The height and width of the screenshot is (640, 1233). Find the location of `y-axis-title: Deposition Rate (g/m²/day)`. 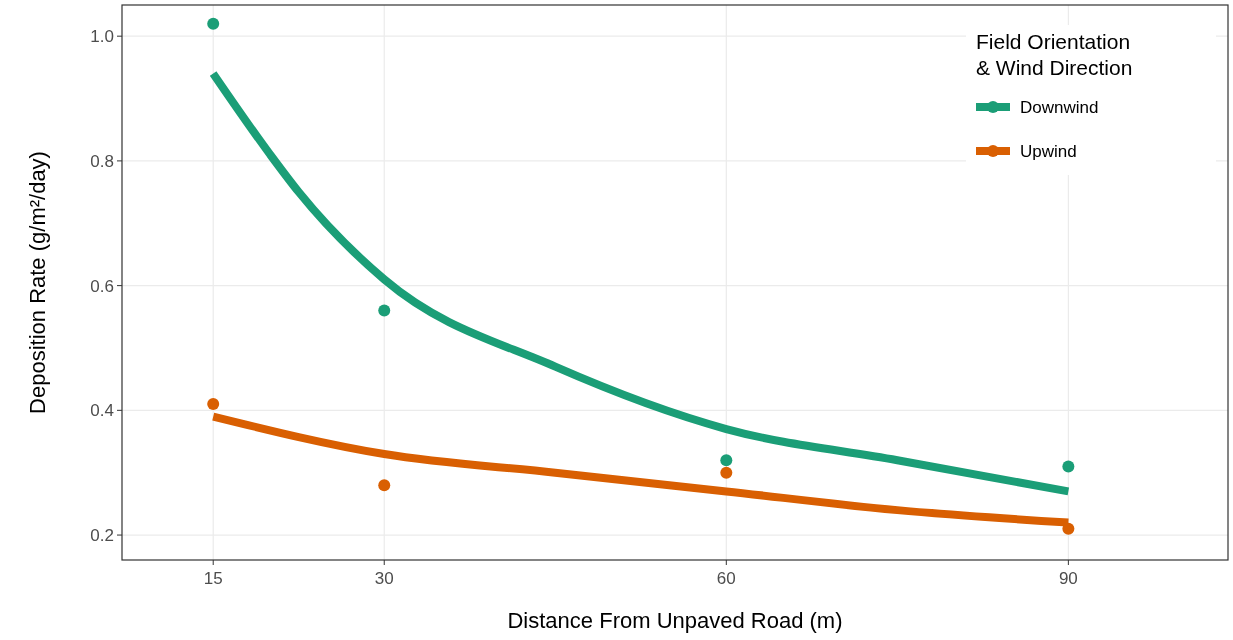

y-axis-title: Deposition Rate (g/m²/day) is located at coordinates (37, 282).